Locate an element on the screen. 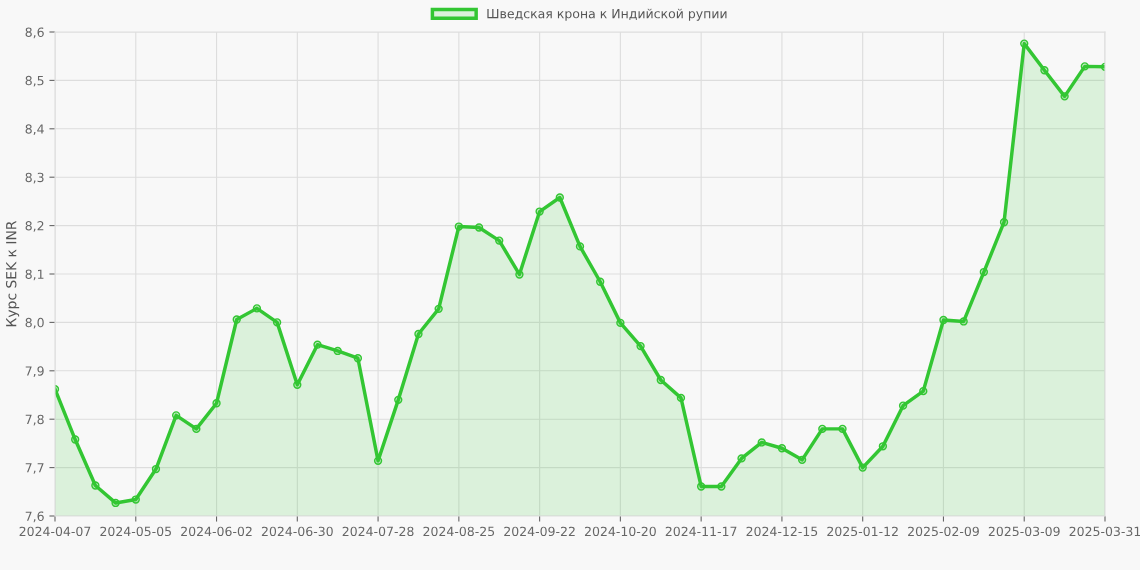  y-tick-label: 8,5 is located at coordinates (34, 81).